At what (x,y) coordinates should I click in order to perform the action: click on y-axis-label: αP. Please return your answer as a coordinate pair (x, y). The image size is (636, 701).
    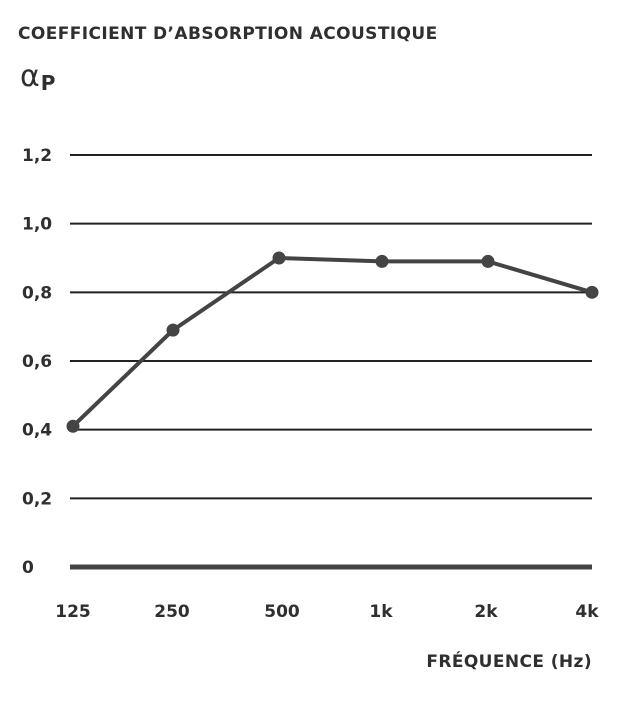
    Looking at the image, I should click on (38, 77).